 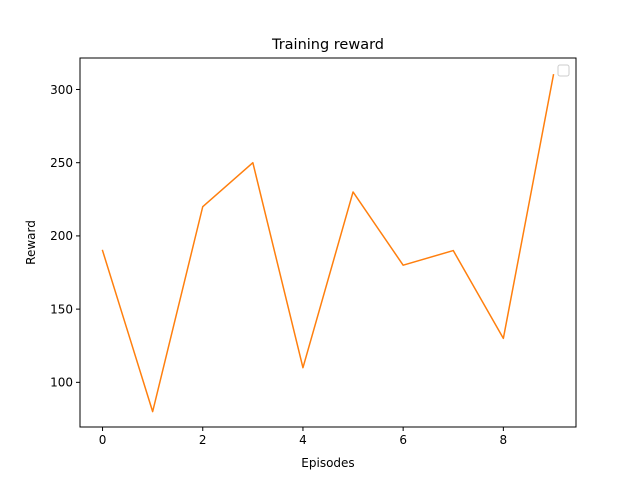 What do you see at coordinates (403, 440) in the screenshot?
I see `x-tick-label-6: 6` at bounding box center [403, 440].